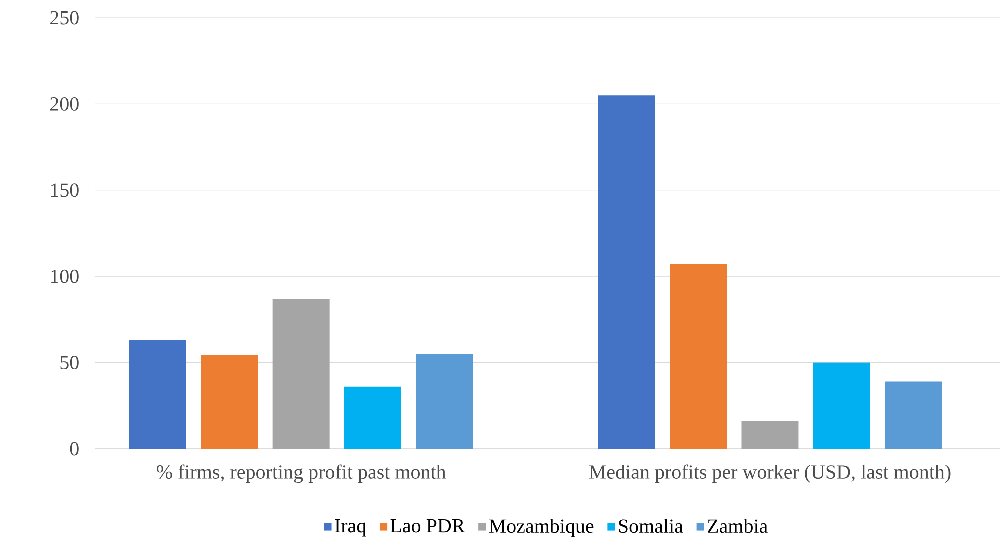 The image size is (1000, 545). I want to click on y-tick-label: 150, so click(65, 191).